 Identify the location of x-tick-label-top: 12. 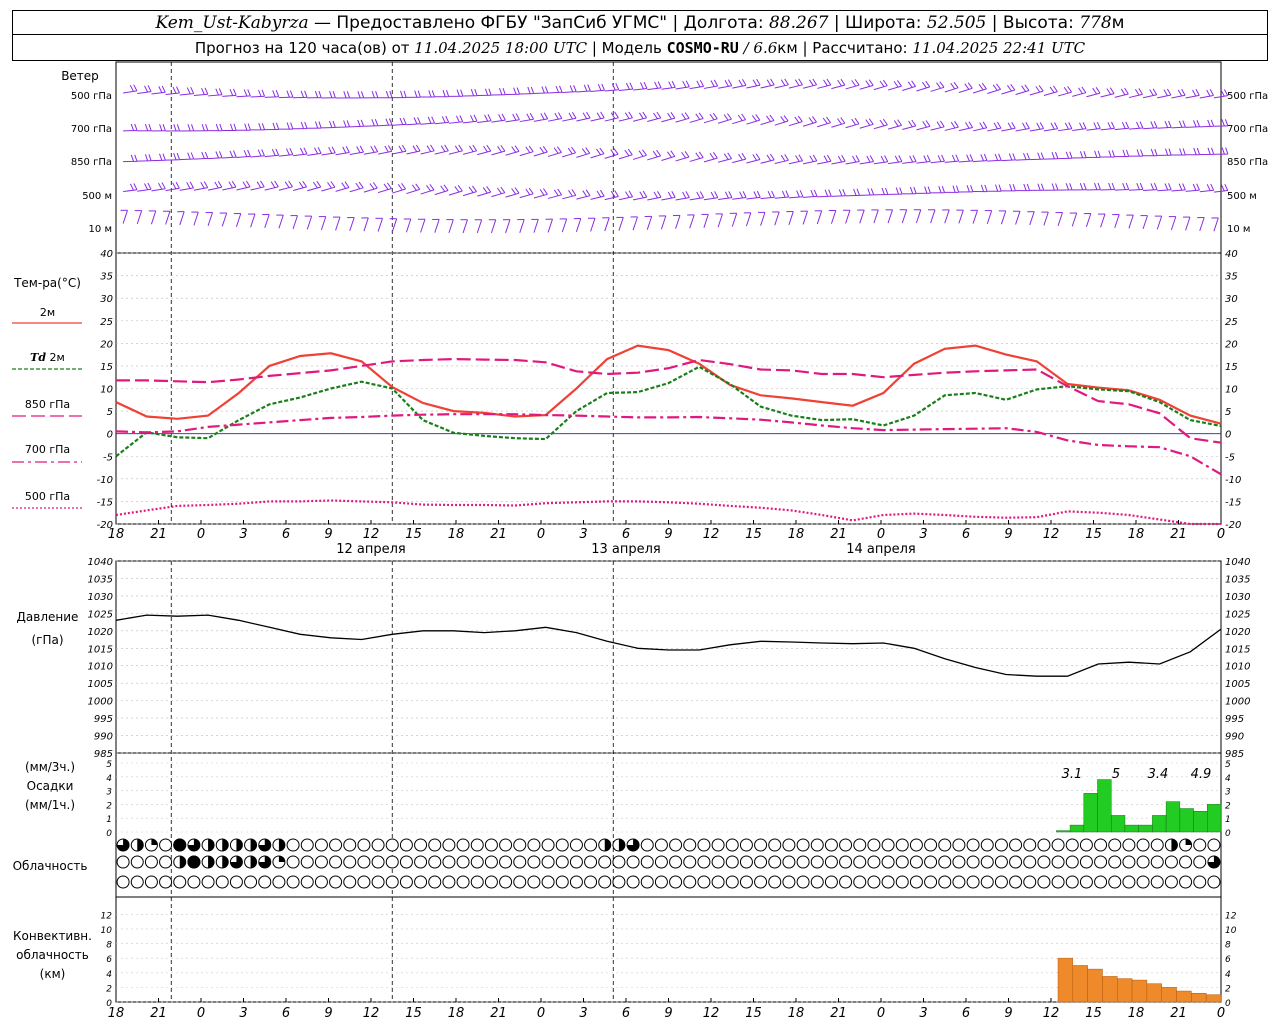
(371, 534).